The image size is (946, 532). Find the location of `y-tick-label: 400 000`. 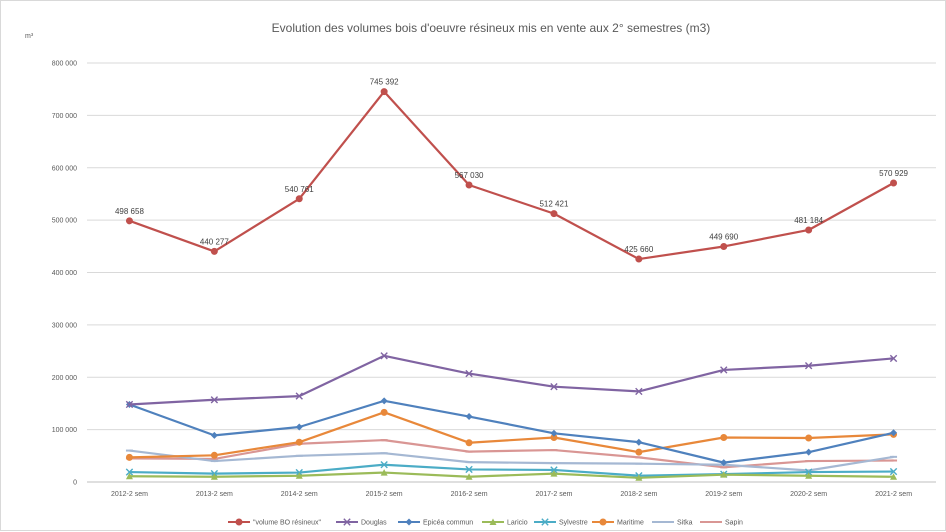

y-tick-label: 400 000 is located at coordinates (64, 273).